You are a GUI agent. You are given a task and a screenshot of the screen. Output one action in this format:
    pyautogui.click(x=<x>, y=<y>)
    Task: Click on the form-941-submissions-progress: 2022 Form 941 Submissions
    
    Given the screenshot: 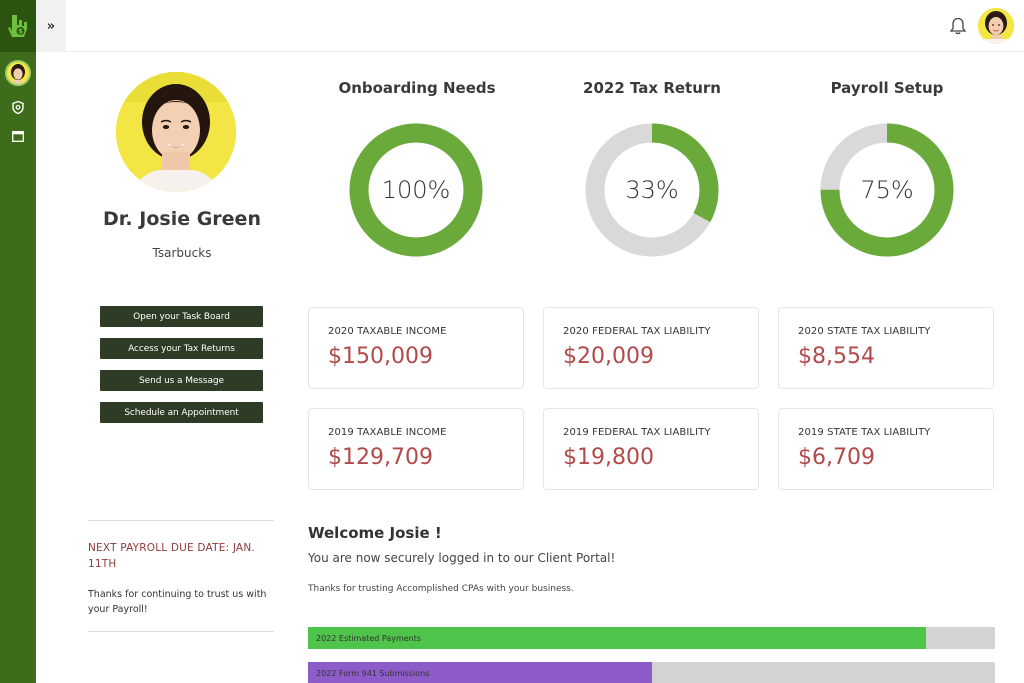 What is the action you would take?
    pyautogui.click(x=651, y=672)
    